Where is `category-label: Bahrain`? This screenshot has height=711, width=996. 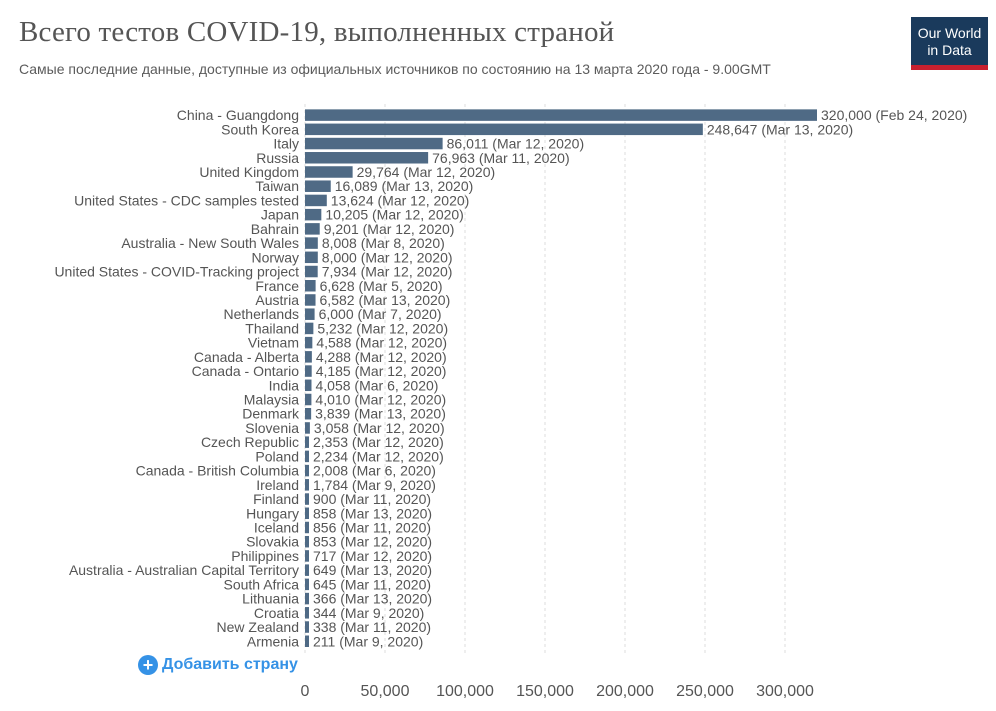
category-label: Bahrain is located at coordinates (275, 229).